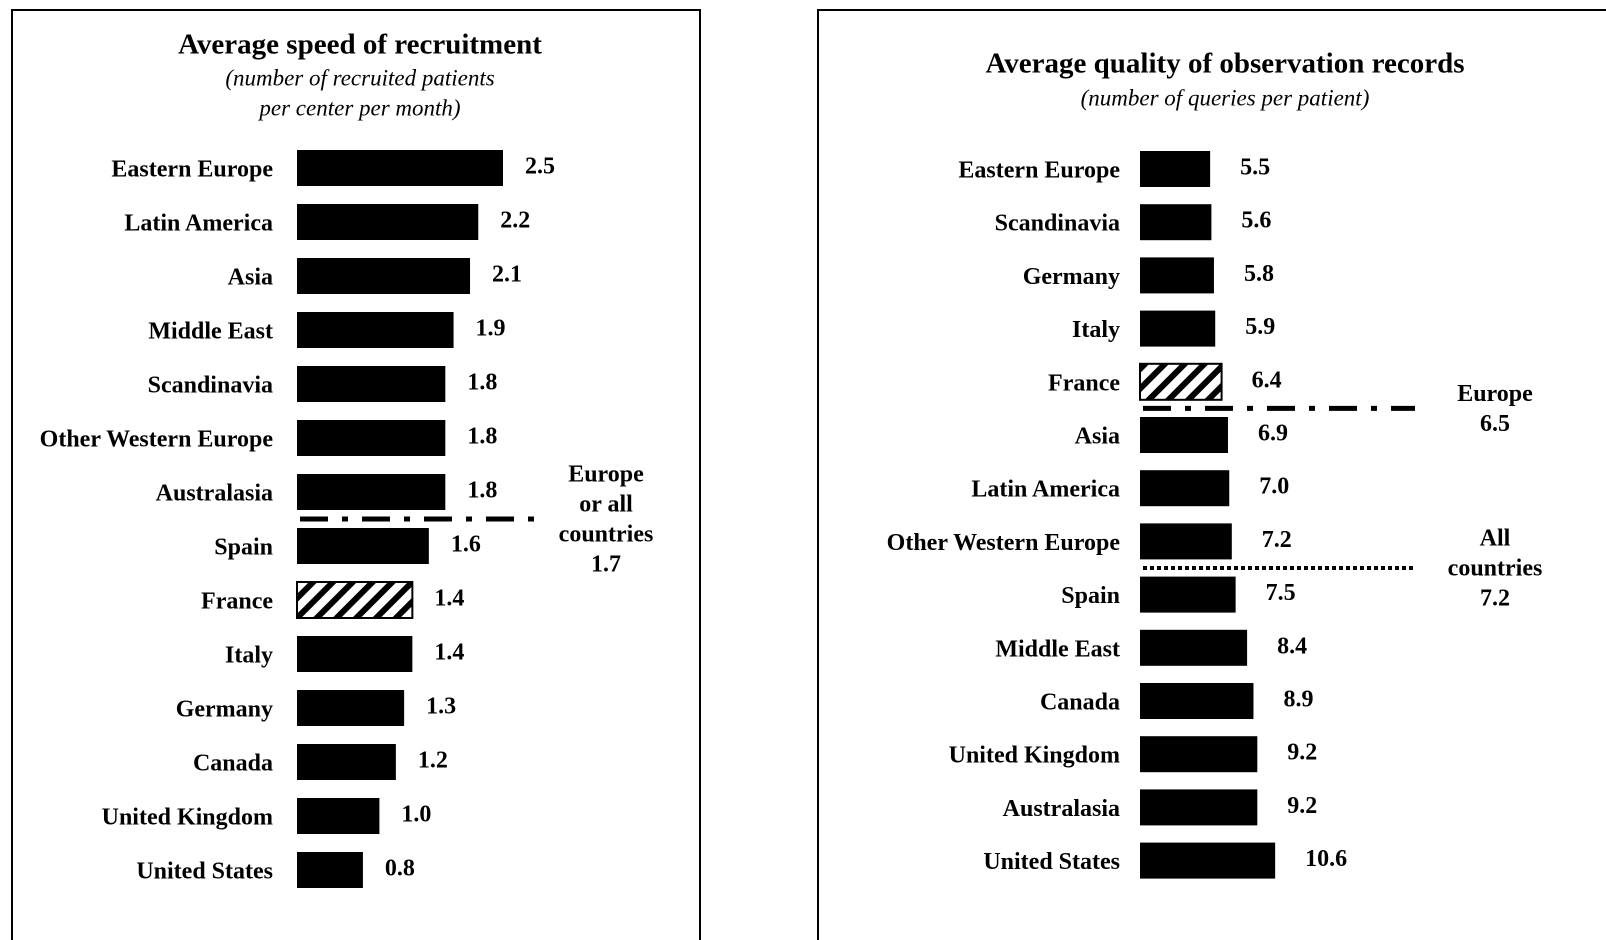 The width and height of the screenshot is (1606, 940). What do you see at coordinates (1292, 646) in the screenshot?
I see `value-label: 8.4` at bounding box center [1292, 646].